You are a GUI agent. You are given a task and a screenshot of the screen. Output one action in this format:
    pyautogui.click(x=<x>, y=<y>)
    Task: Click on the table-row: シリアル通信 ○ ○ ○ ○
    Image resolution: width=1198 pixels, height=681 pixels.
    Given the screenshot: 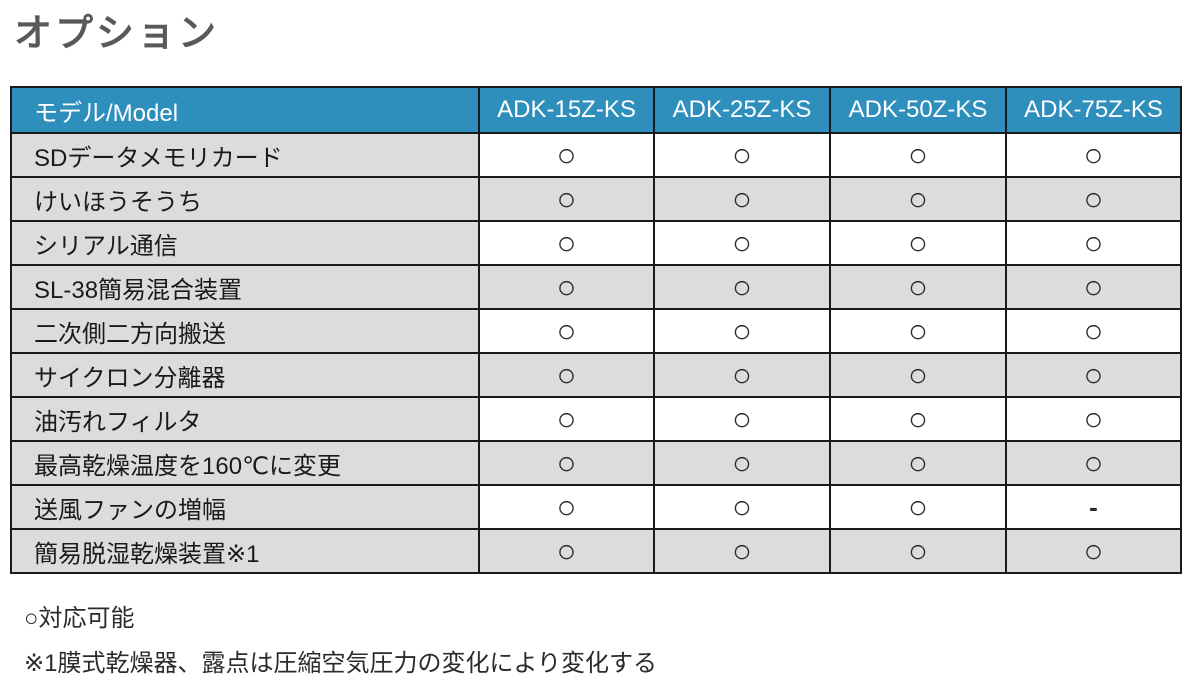 What is the action you would take?
    pyautogui.click(x=596, y=243)
    